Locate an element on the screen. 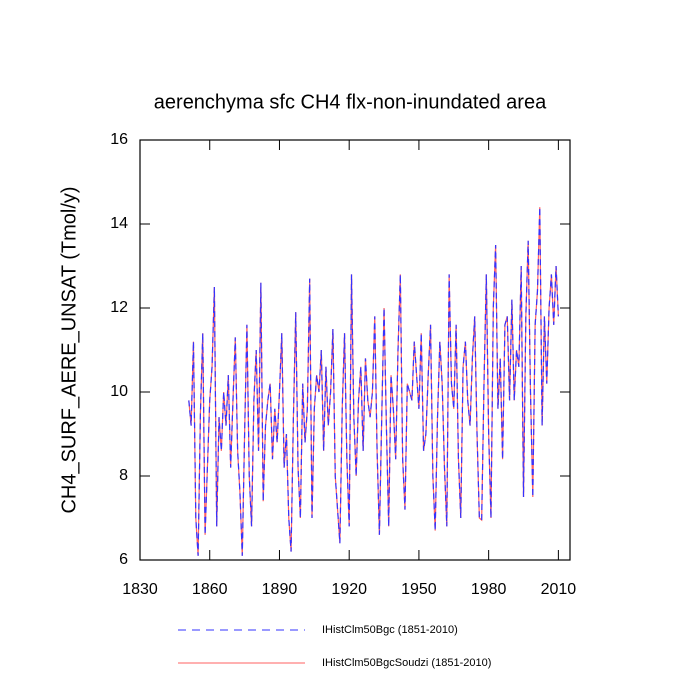 The width and height of the screenshot is (700, 700). y-tick-label: 12 is located at coordinates (119, 307).